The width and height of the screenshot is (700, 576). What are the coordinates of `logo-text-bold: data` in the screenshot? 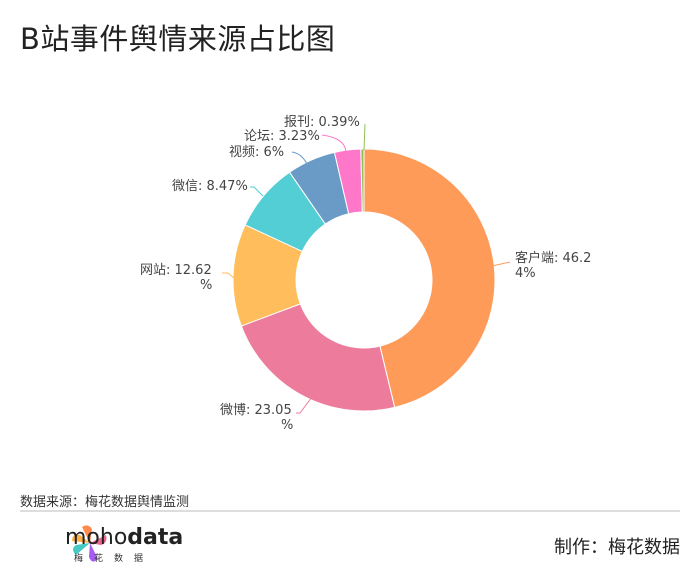 It's located at (155, 537).